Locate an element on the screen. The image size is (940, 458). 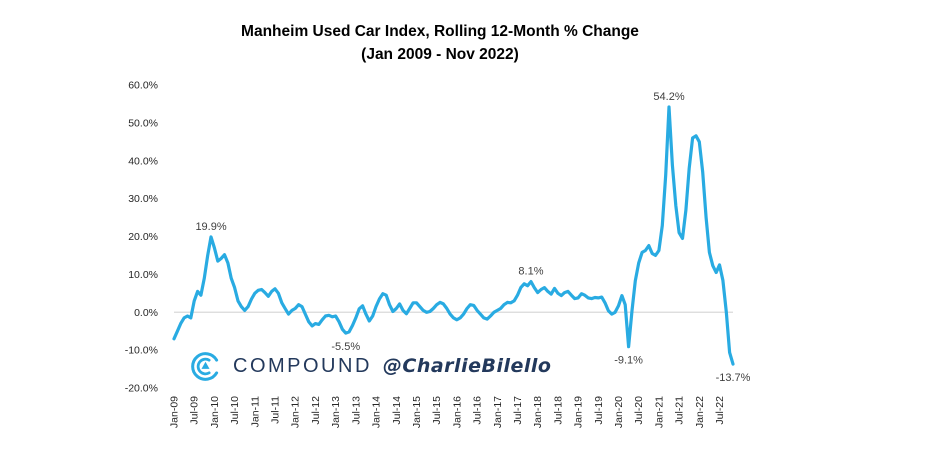
compound-logo-icon is located at coordinates (205, 366).